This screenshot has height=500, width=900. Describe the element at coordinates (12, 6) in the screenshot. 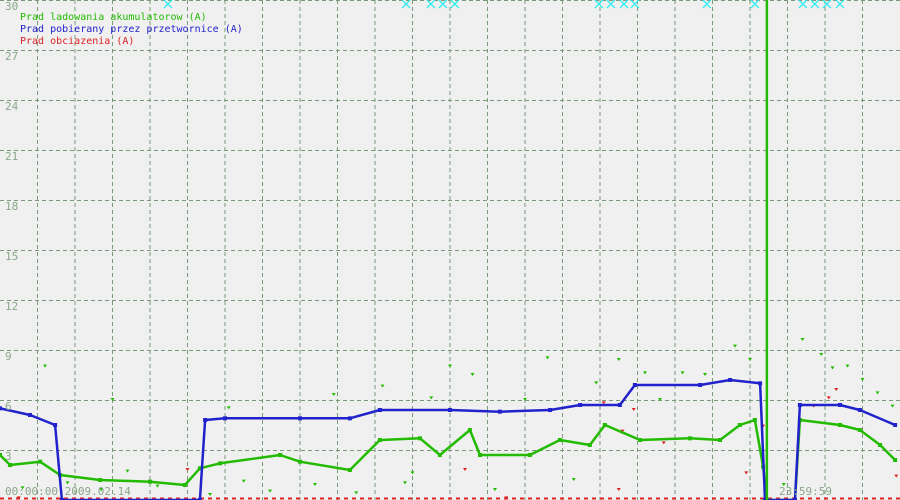

I see `y-tick-label: 30` at that location.